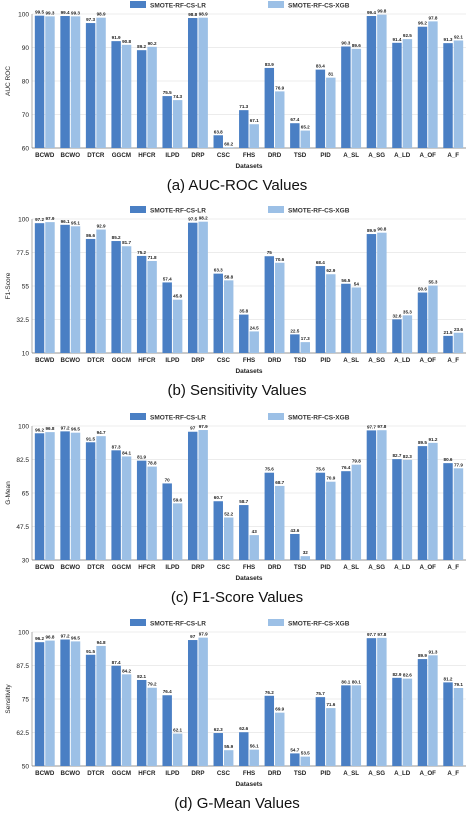 The image size is (474, 823). Describe the element at coordinates (177, 730) in the screenshot. I see `data-label: 62.1` at that location.